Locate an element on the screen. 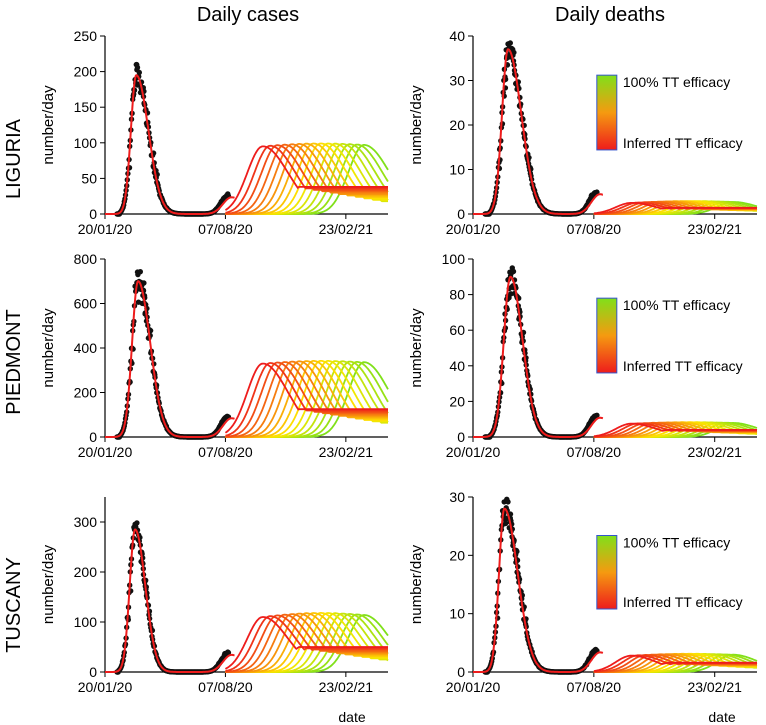 This screenshot has height=725, width=766. y-tick-label: 80 is located at coordinates (457, 295).